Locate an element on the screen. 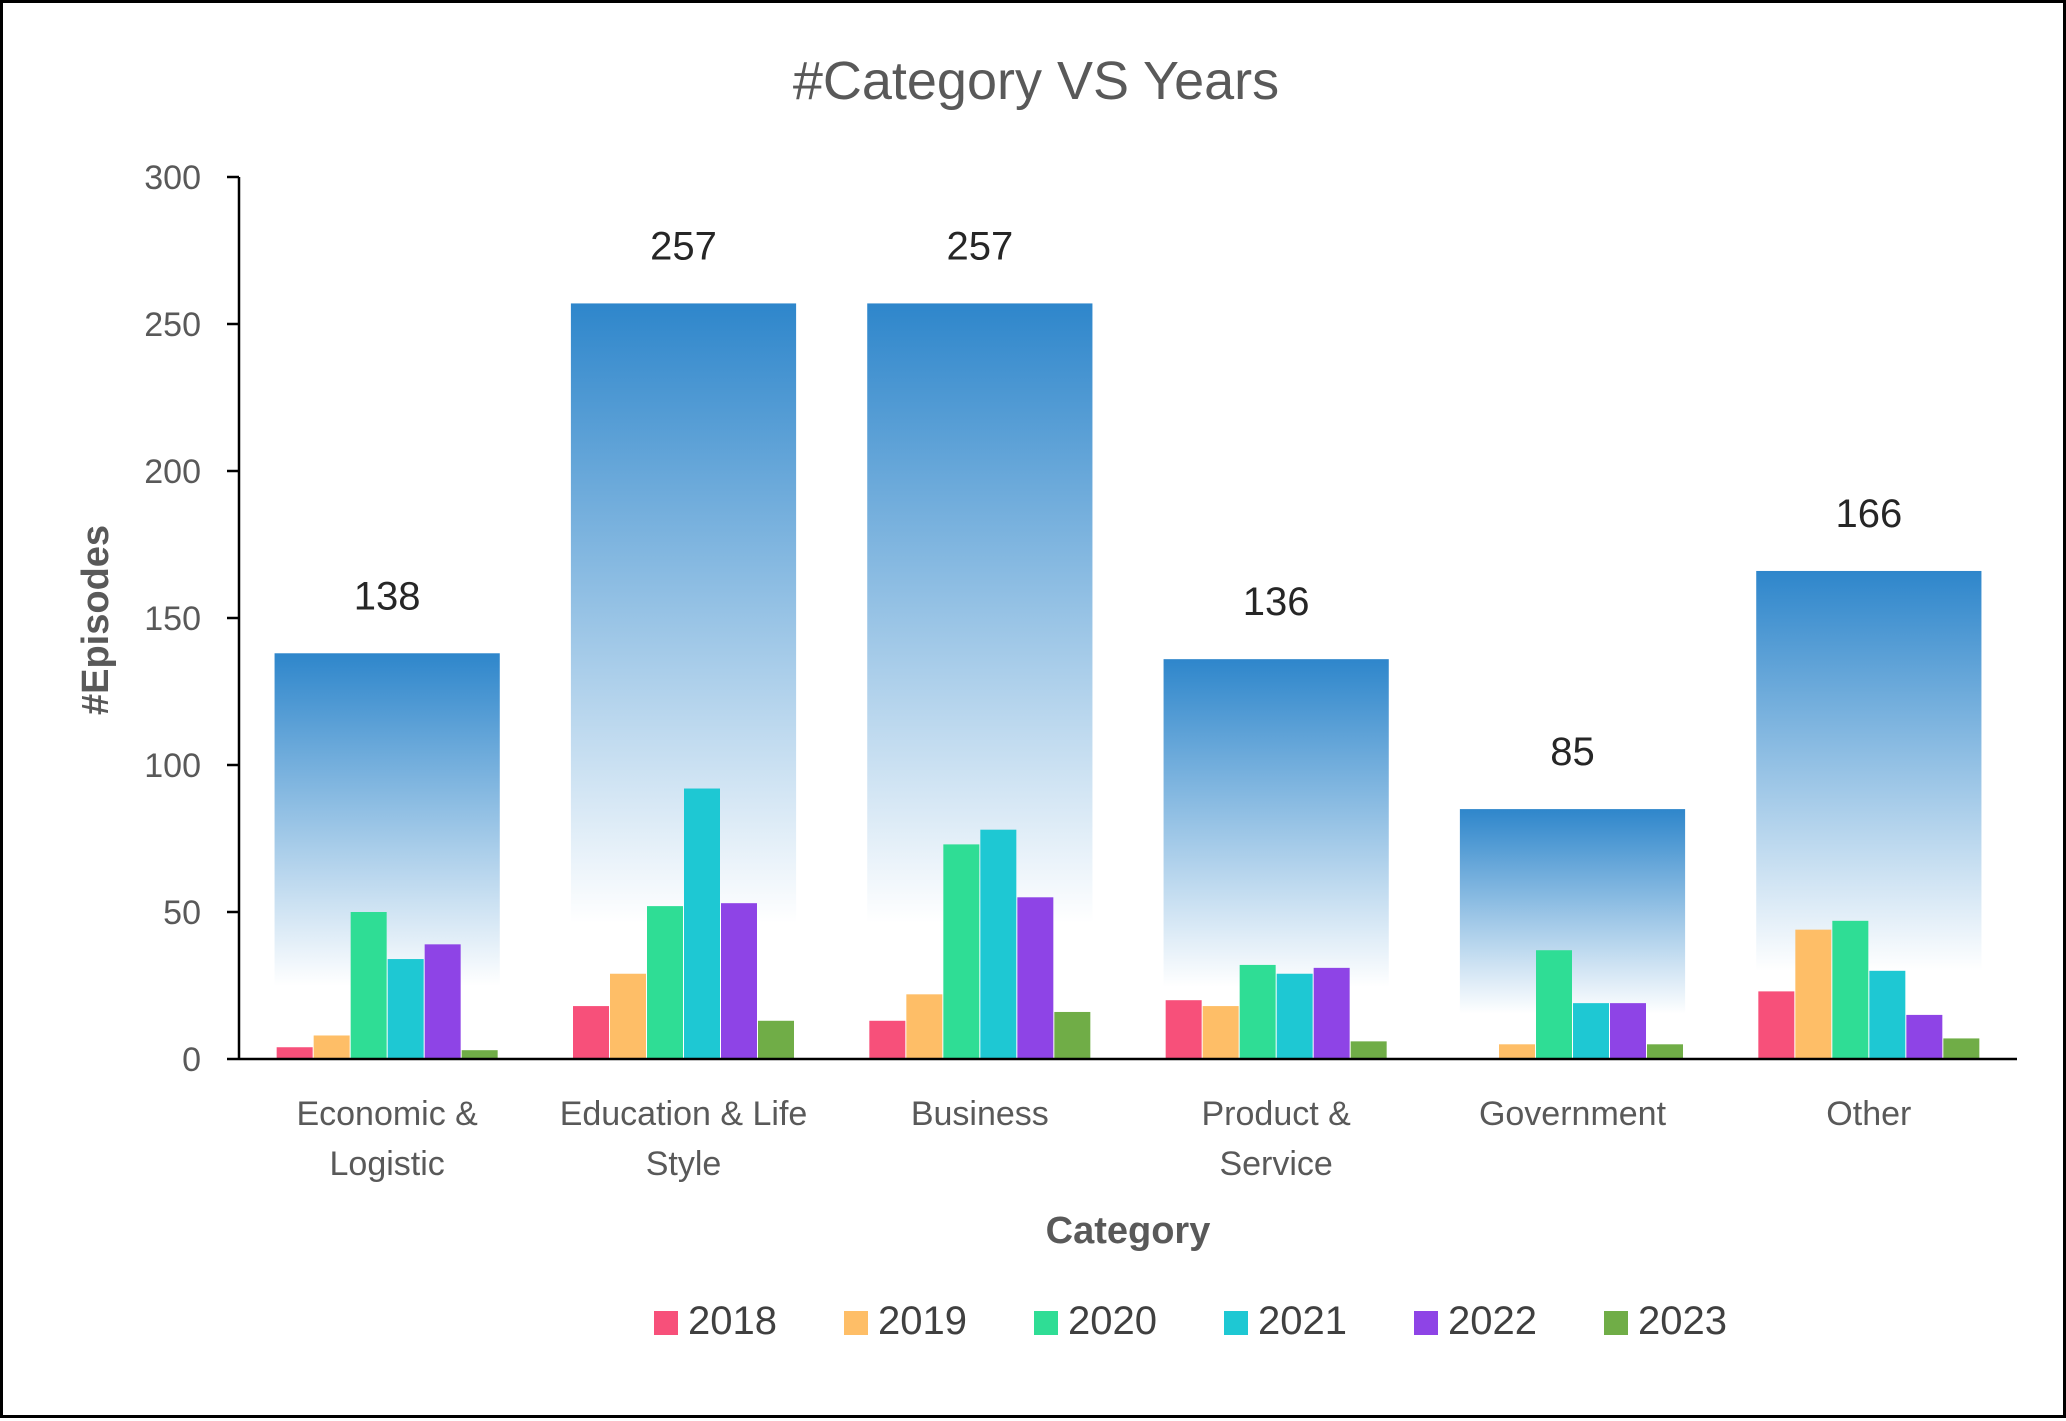  legend-label: 2020 is located at coordinates (1112, 1321).